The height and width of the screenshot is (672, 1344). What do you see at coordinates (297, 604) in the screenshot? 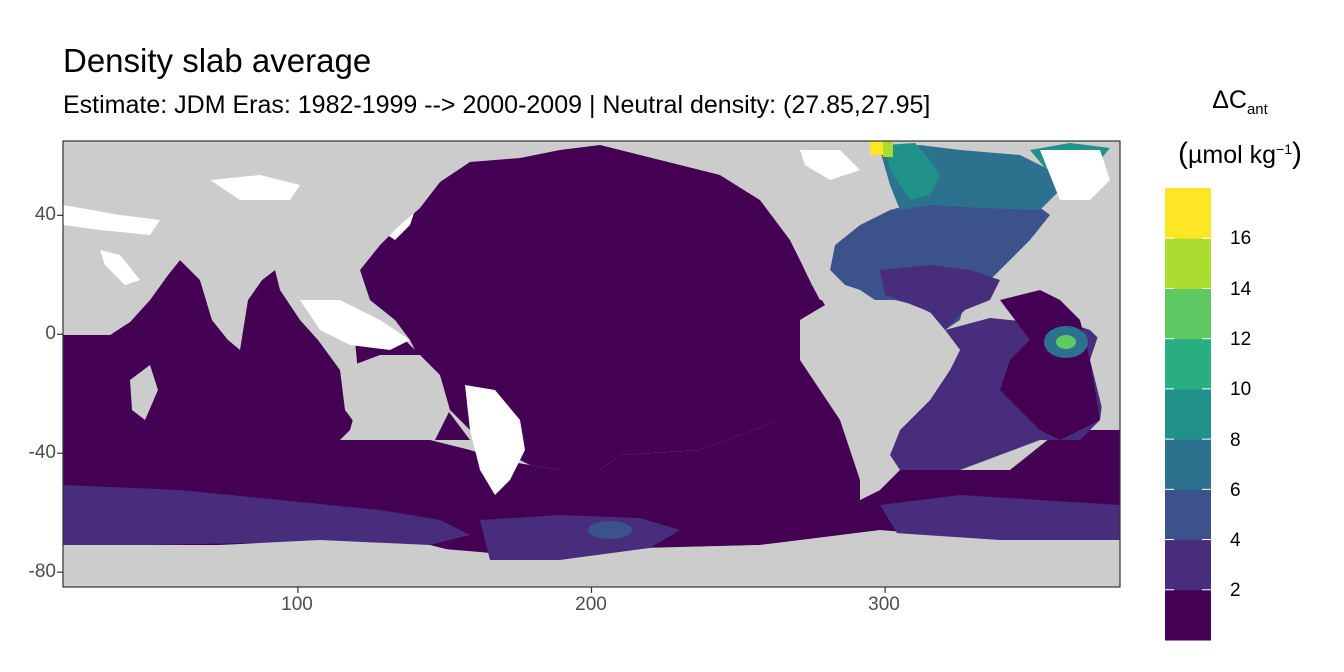
I see `x-tick-label-100: 100` at bounding box center [297, 604].